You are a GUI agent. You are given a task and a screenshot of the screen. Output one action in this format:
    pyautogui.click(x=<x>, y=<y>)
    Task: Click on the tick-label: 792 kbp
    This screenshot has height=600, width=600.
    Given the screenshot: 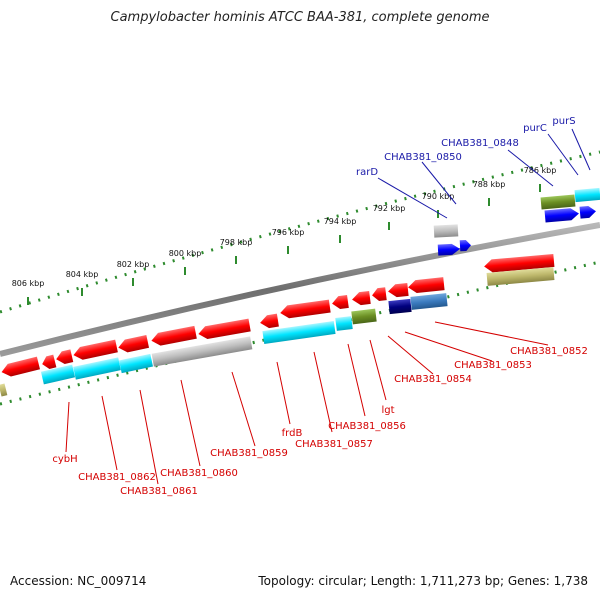 What is the action you would take?
    pyautogui.click(x=389, y=208)
    